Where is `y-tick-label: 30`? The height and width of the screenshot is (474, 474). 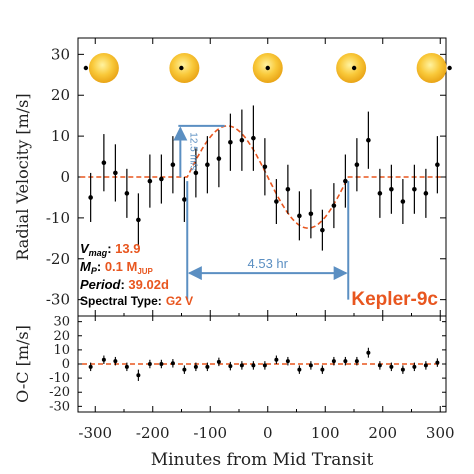 y-tick-label: 30 is located at coordinates (60, 54).